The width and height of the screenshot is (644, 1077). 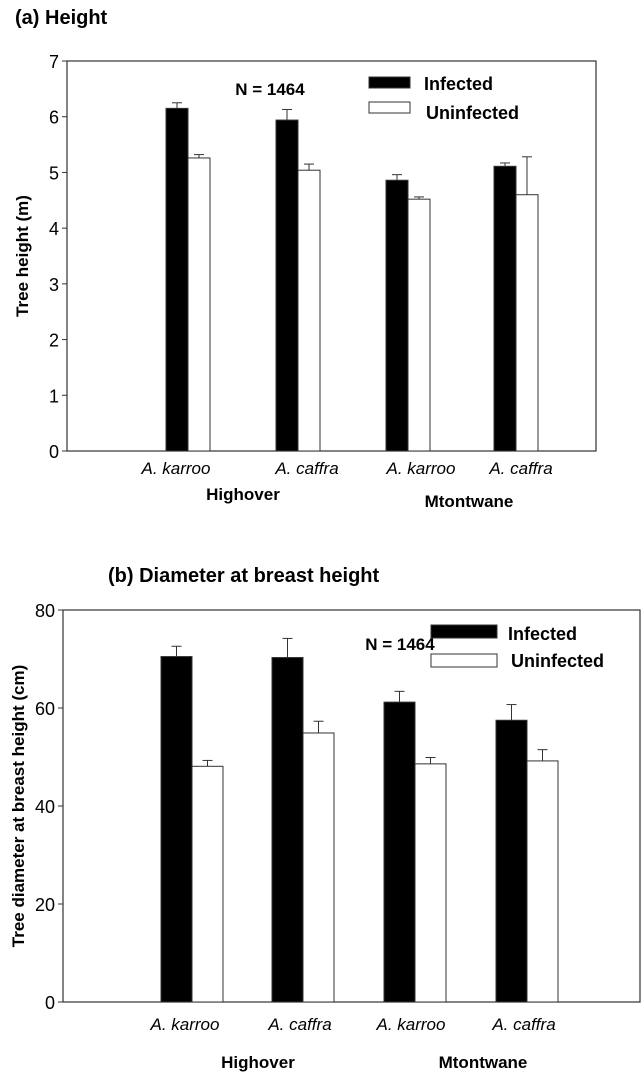 What do you see at coordinates (54, 62) in the screenshot?
I see `y-tick-label: 7` at bounding box center [54, 62].